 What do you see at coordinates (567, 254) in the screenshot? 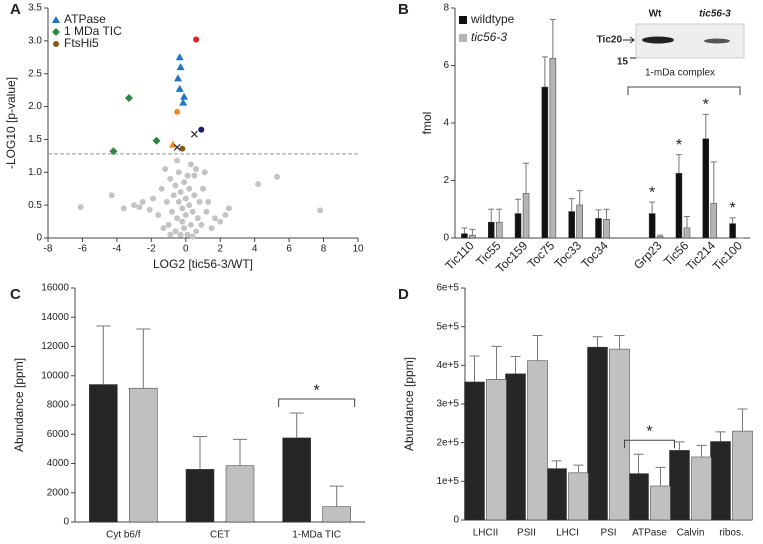
I see `x-tick-label: Toc33` at bounding box center [567, 254].